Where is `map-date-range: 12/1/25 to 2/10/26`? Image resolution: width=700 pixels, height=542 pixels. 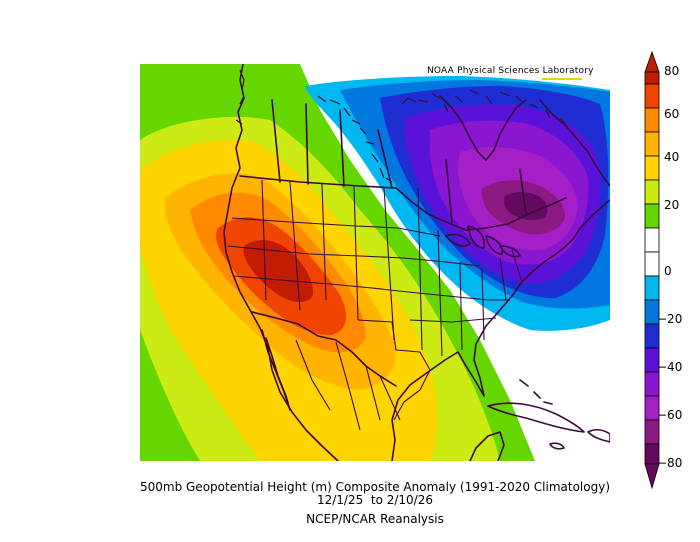 map-date-range: 12/1/25 to 2/10/26 is located at coordinates (374, 500).